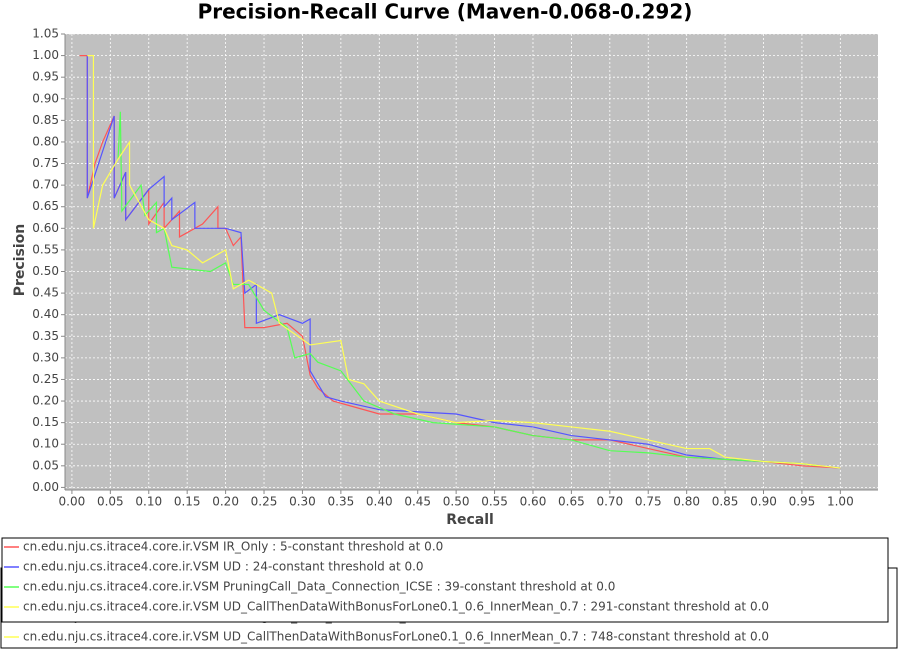  I want to click on x-tick-label: 0.90, so click(763, 502).